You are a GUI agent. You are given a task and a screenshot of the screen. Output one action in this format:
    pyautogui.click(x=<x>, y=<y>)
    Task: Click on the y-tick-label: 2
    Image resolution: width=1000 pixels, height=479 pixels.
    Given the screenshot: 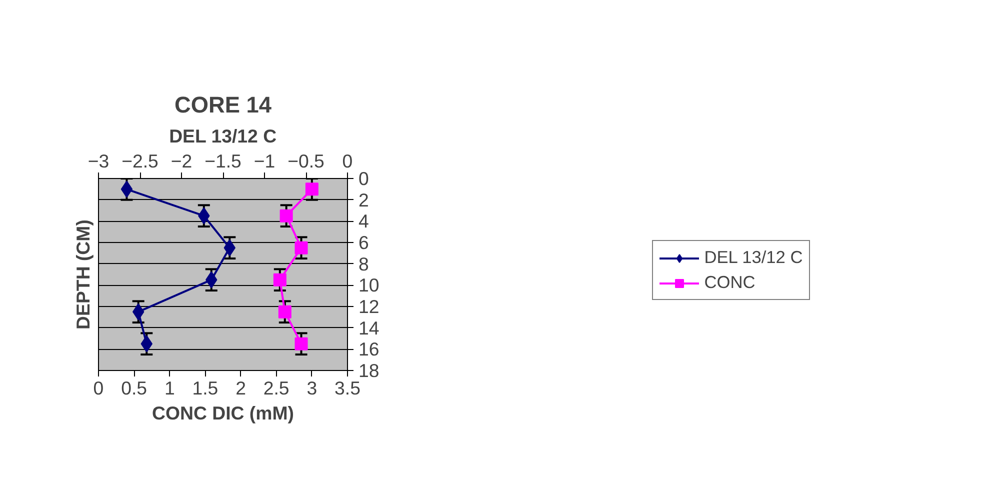 What is the action you would take?
    pyautogui.click(x=363, y=199)
    